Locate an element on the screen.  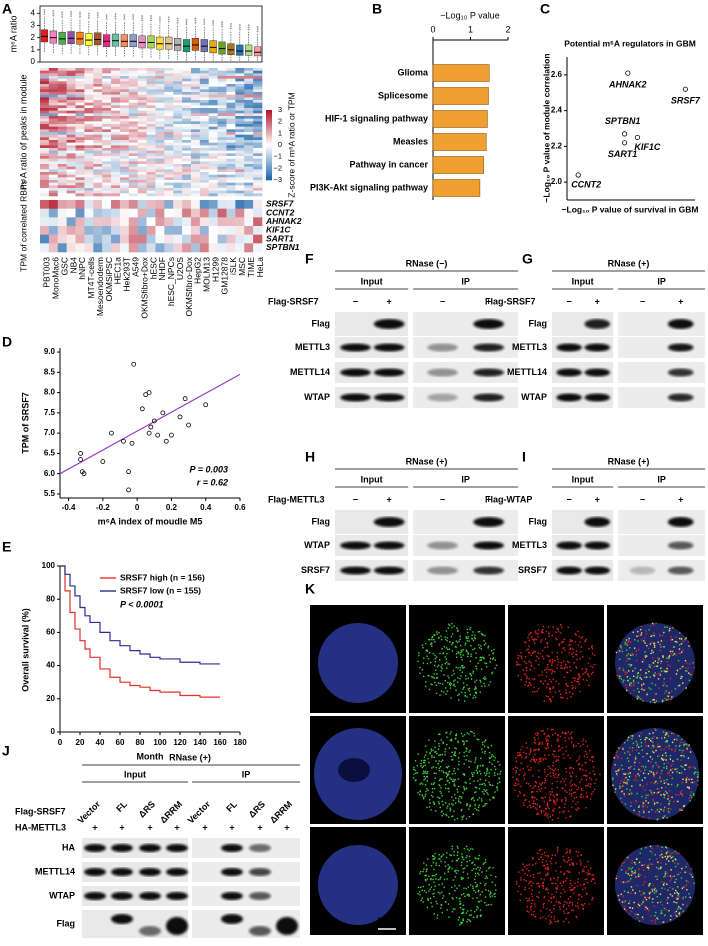
lane-sign: + is located at coordinates (259, 827).